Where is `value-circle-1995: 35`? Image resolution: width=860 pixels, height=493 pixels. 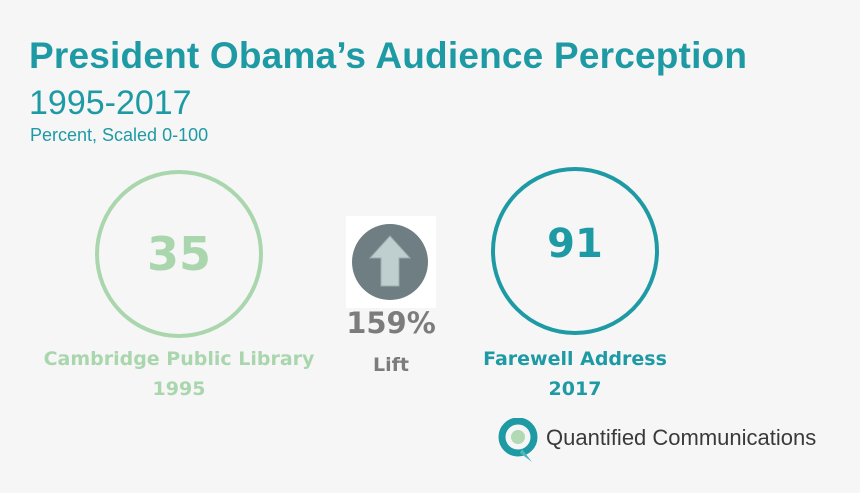 value-circle-1995: 35 is located at coordinates (179, 254).